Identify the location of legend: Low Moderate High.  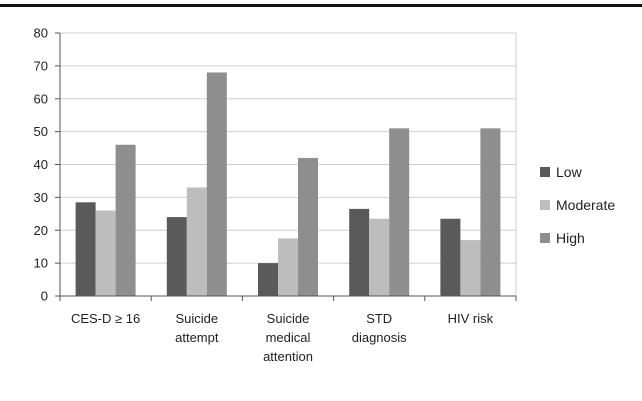
(577, 205).